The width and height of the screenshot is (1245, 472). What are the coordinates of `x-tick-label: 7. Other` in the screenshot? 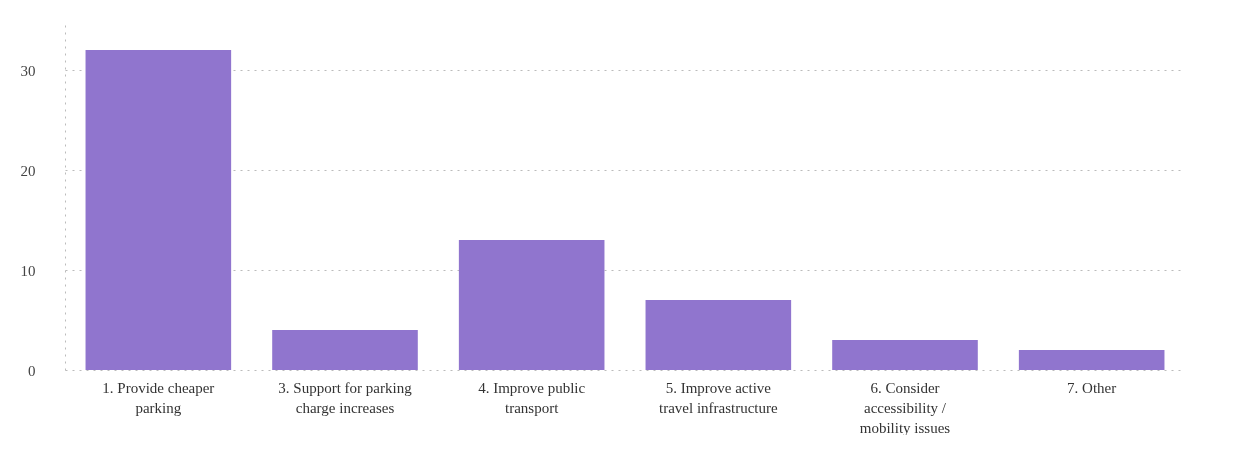 It's located at (1092, 387).